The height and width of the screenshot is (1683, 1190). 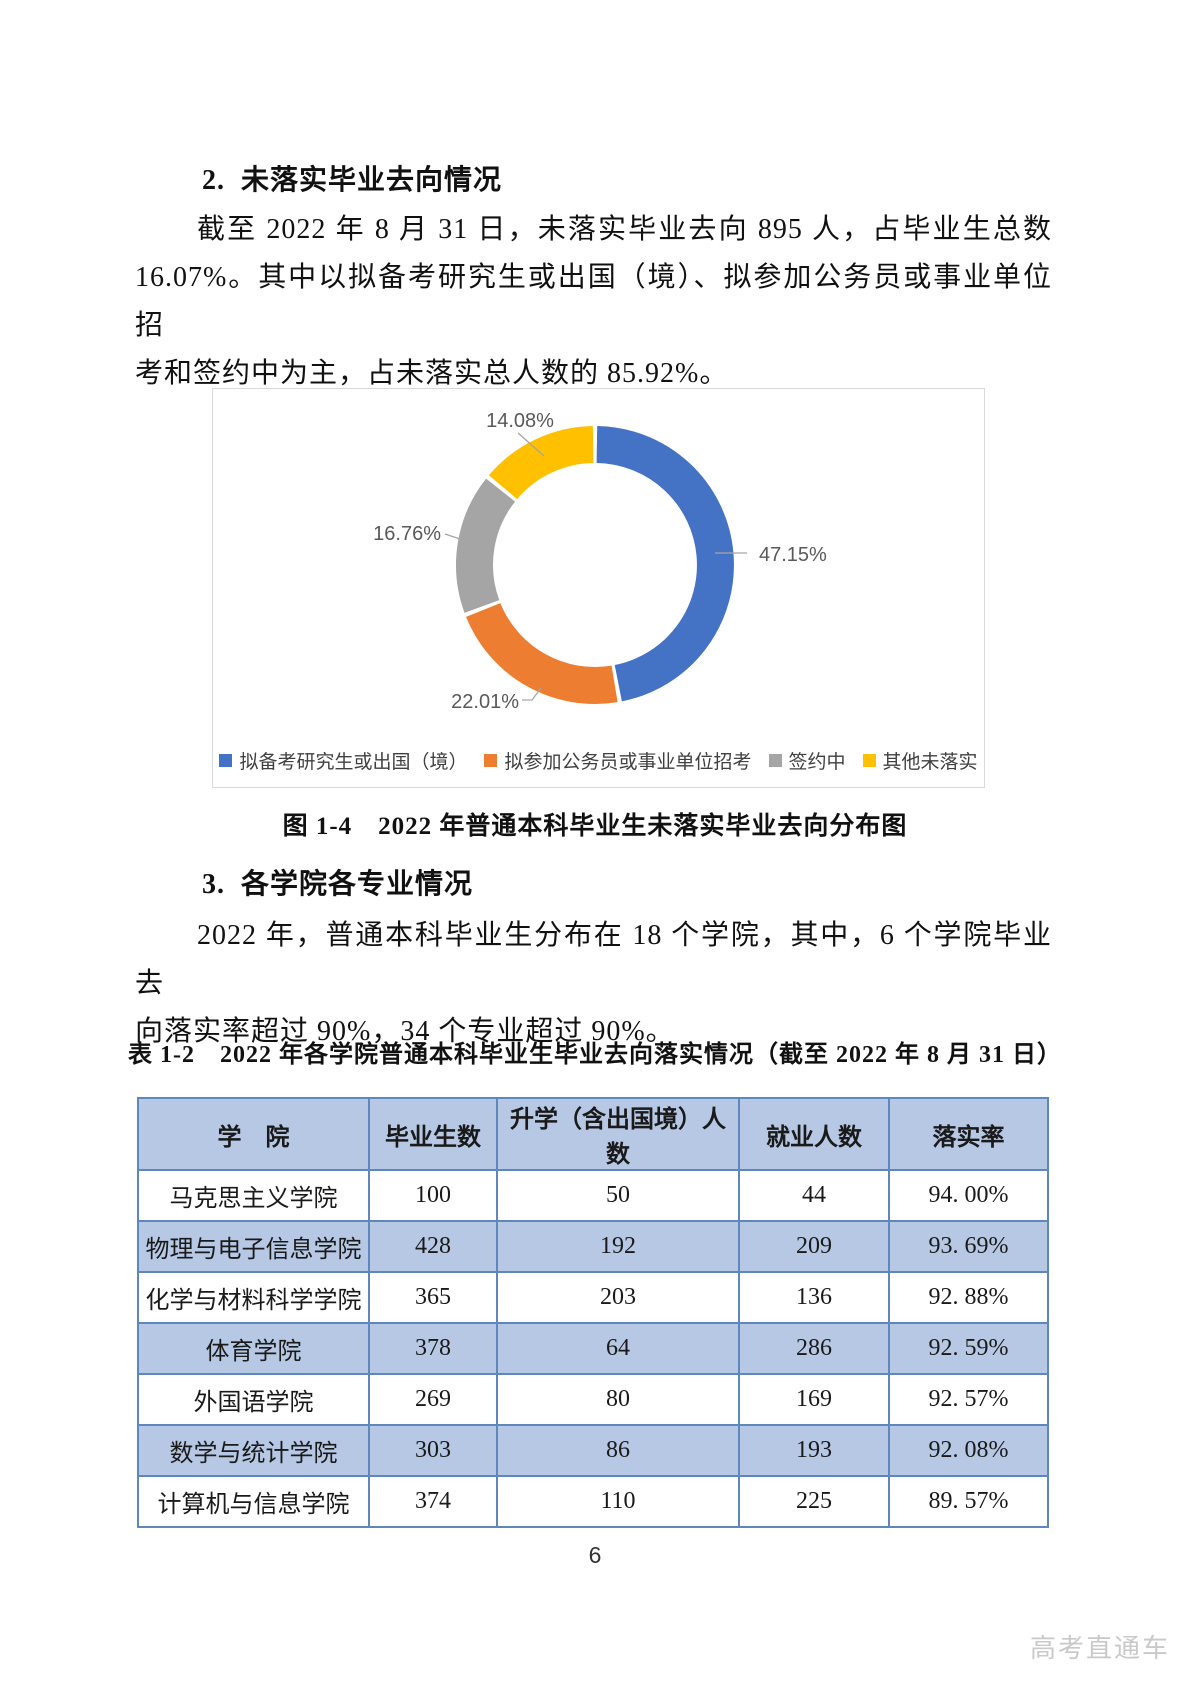 I want to click on table-row: 化学与材料科学学院 365 203 136 92. 88%, so click(x=593, y=1297).